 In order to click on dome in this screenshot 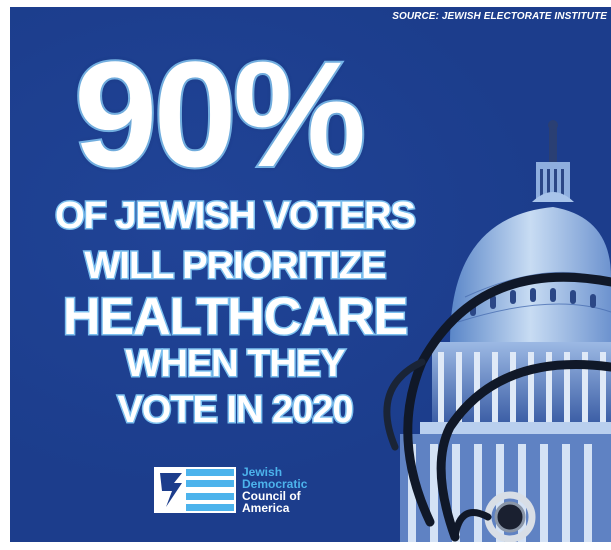, I will do `click(530, 274)`.